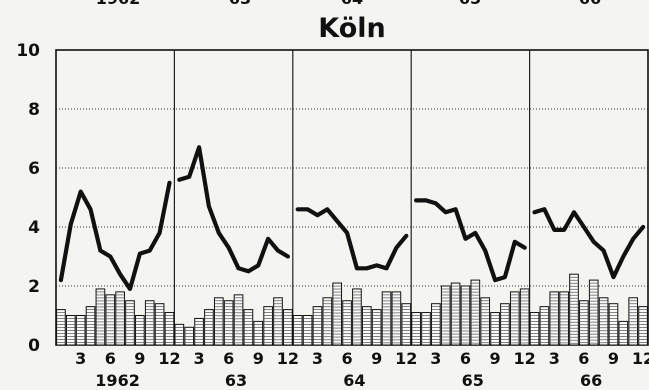  Describe the element at coordinates (473, 380) in the screenshot. I see `year-label: 65` at that location.